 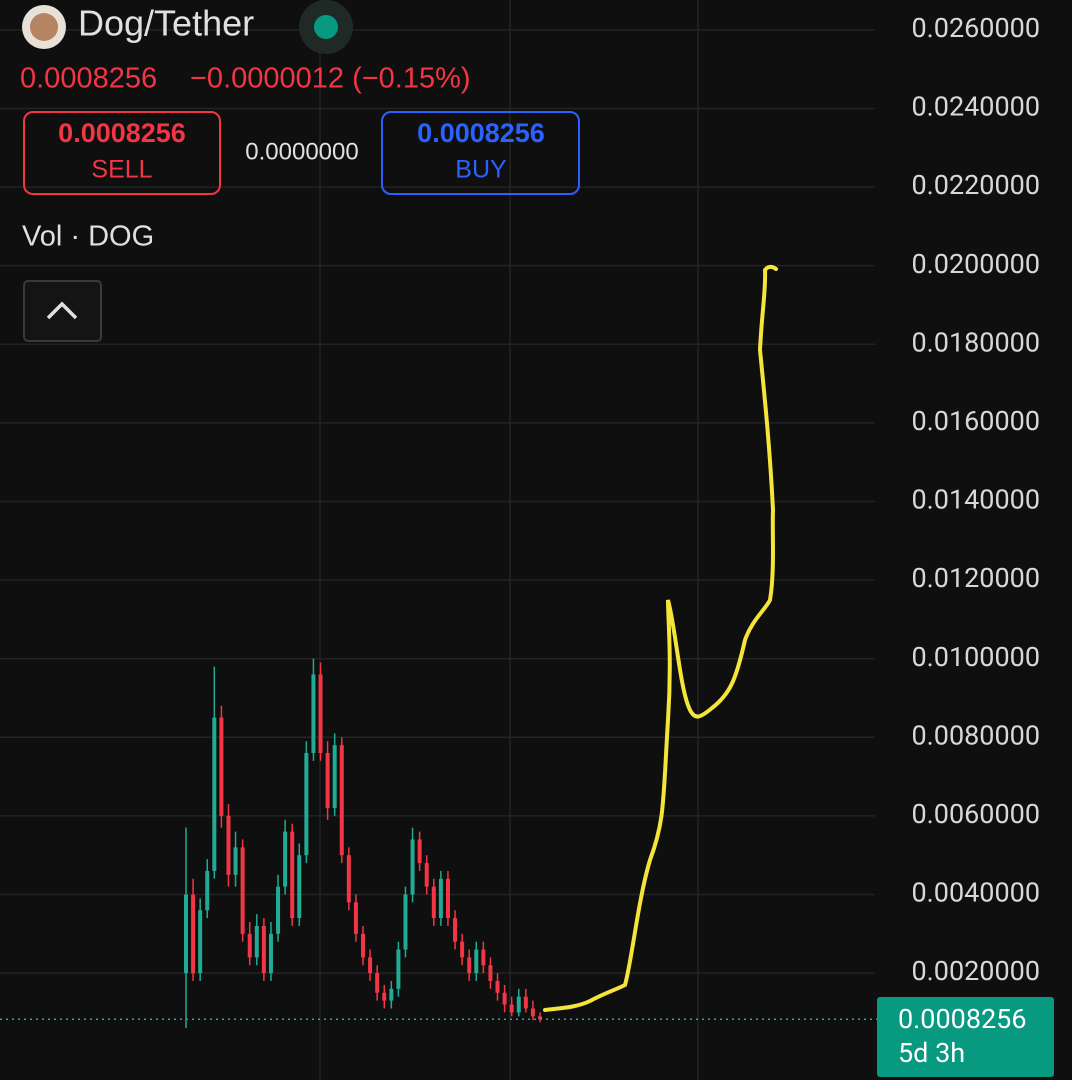 I want to click on last-price-box, so click(x=965, y=1037).